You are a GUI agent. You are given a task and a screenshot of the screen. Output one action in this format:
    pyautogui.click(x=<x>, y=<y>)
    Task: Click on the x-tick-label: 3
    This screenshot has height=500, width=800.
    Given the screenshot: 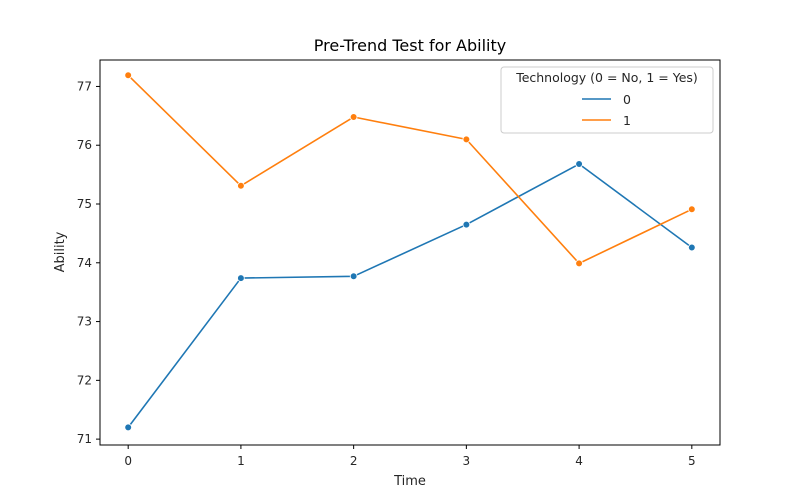 What is the action you would take?
    pyautogui.click(x=467, y=461)
    